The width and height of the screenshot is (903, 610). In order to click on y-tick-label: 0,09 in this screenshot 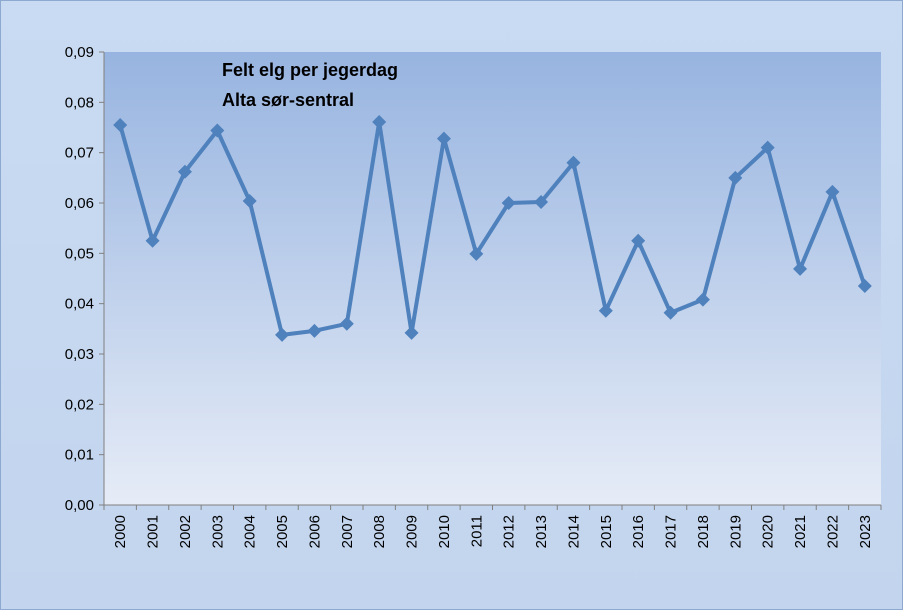, I will do `click(79, 52)`.